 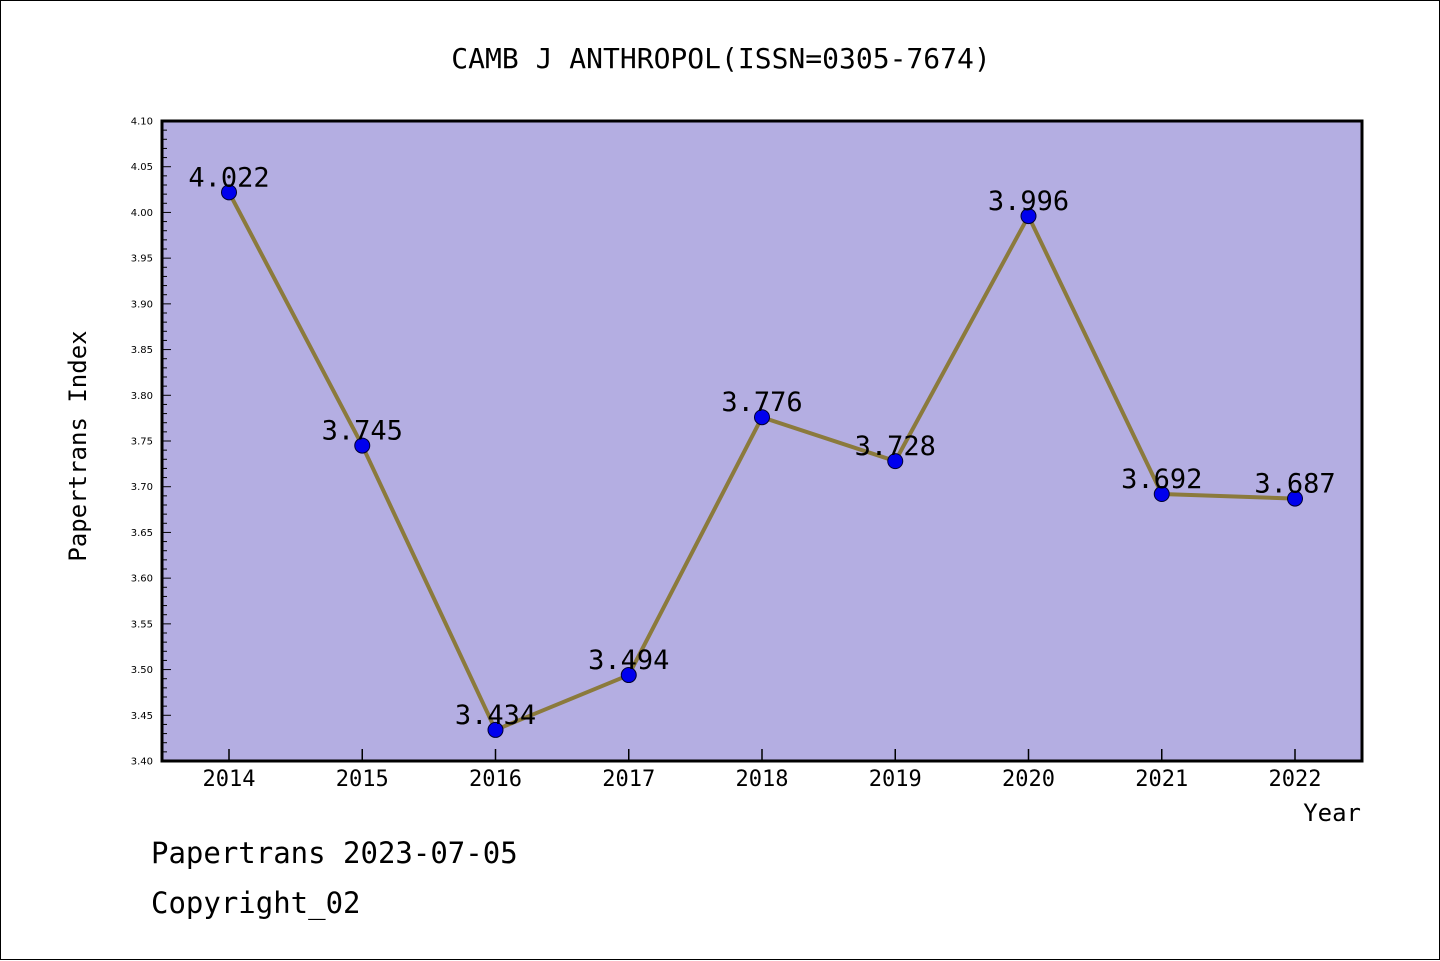 What do you see at coordinates (1028, 779) in the screenshot?
I see `x-tick-label: 2020` at bounding box center [1028, 779].